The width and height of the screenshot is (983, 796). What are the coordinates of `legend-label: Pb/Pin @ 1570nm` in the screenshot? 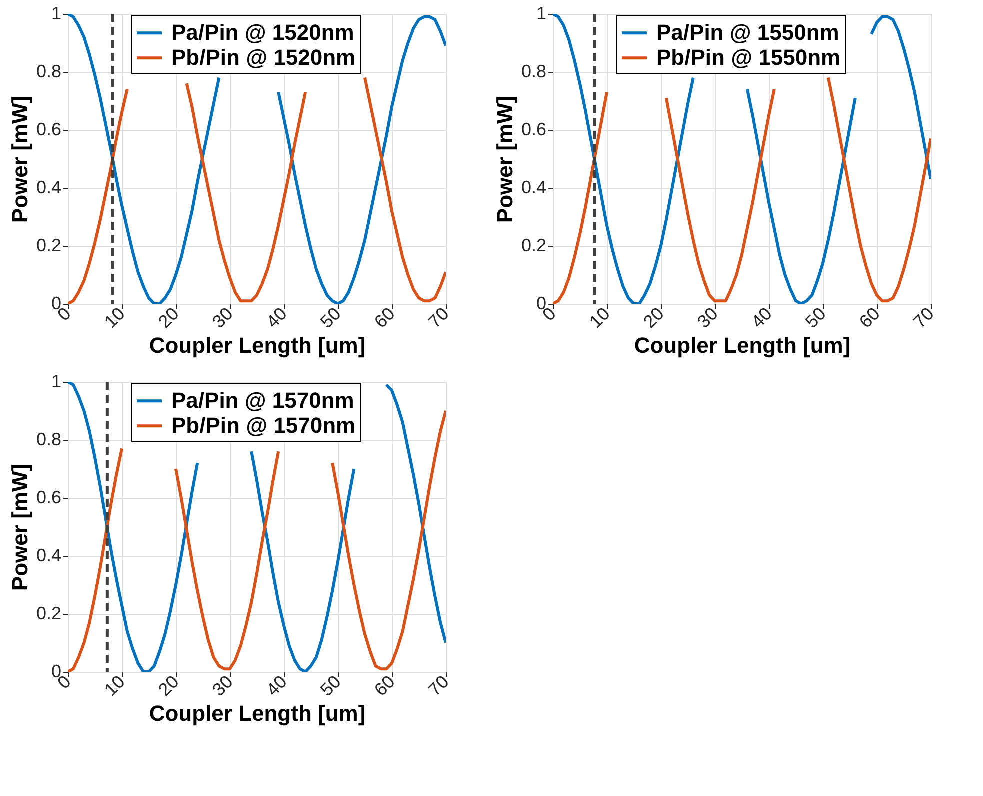 It's located at (264, 425).